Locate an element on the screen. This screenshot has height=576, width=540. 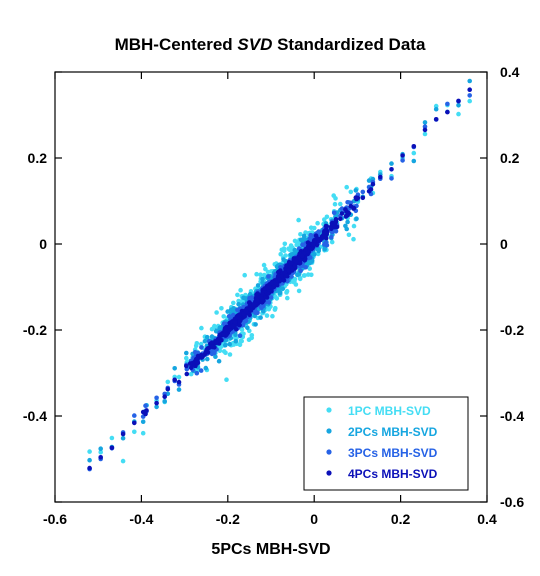
y-tick-label-left: 0.2 is located at coordinates (38, 158).